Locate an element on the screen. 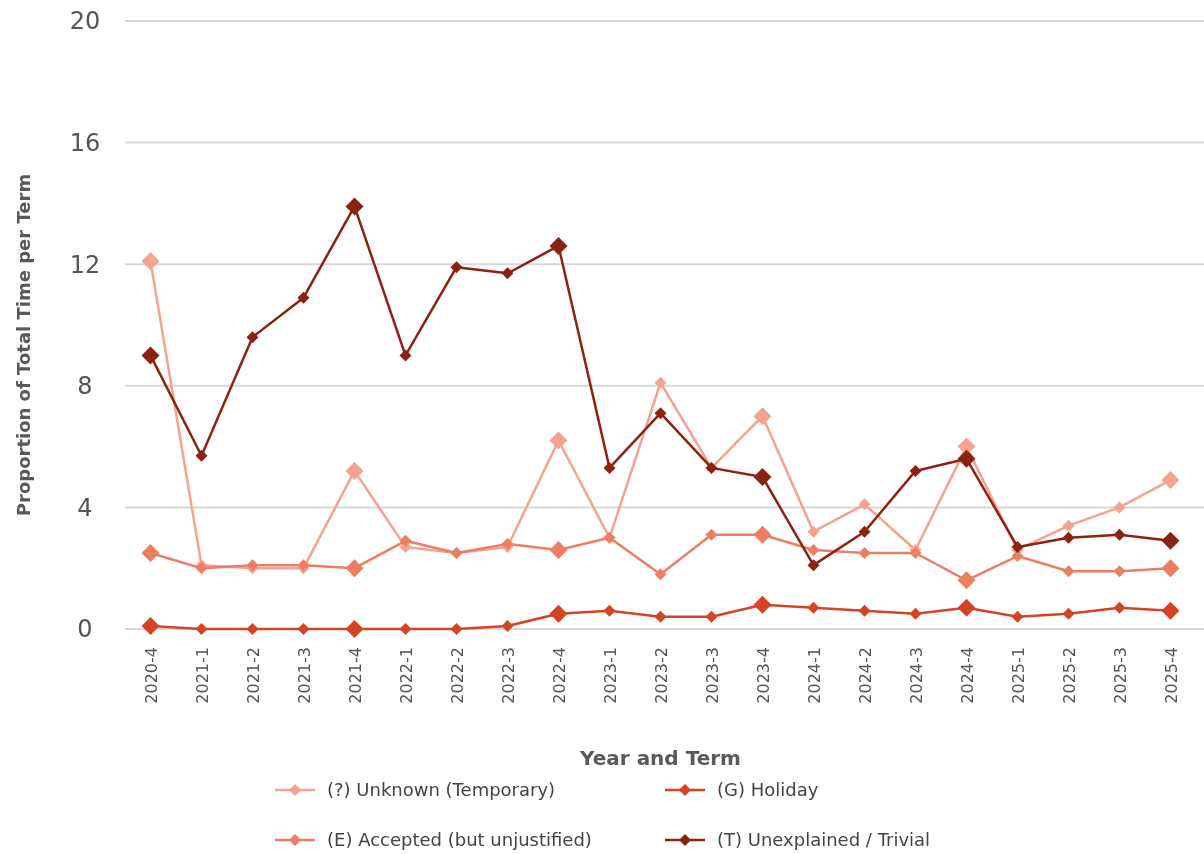  x-tick-label: 2025-3 is located at coordinates (1120, 675).